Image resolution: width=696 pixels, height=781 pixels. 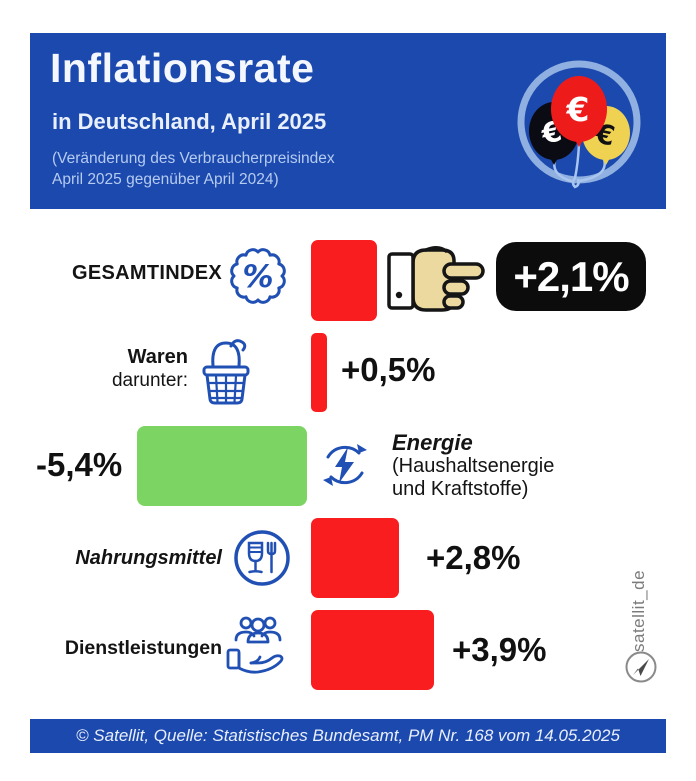 What do you see at coordinates (372, 650) in the screenshot?
I see `bar-dienstleistungen` at bounding box center [372, 650].